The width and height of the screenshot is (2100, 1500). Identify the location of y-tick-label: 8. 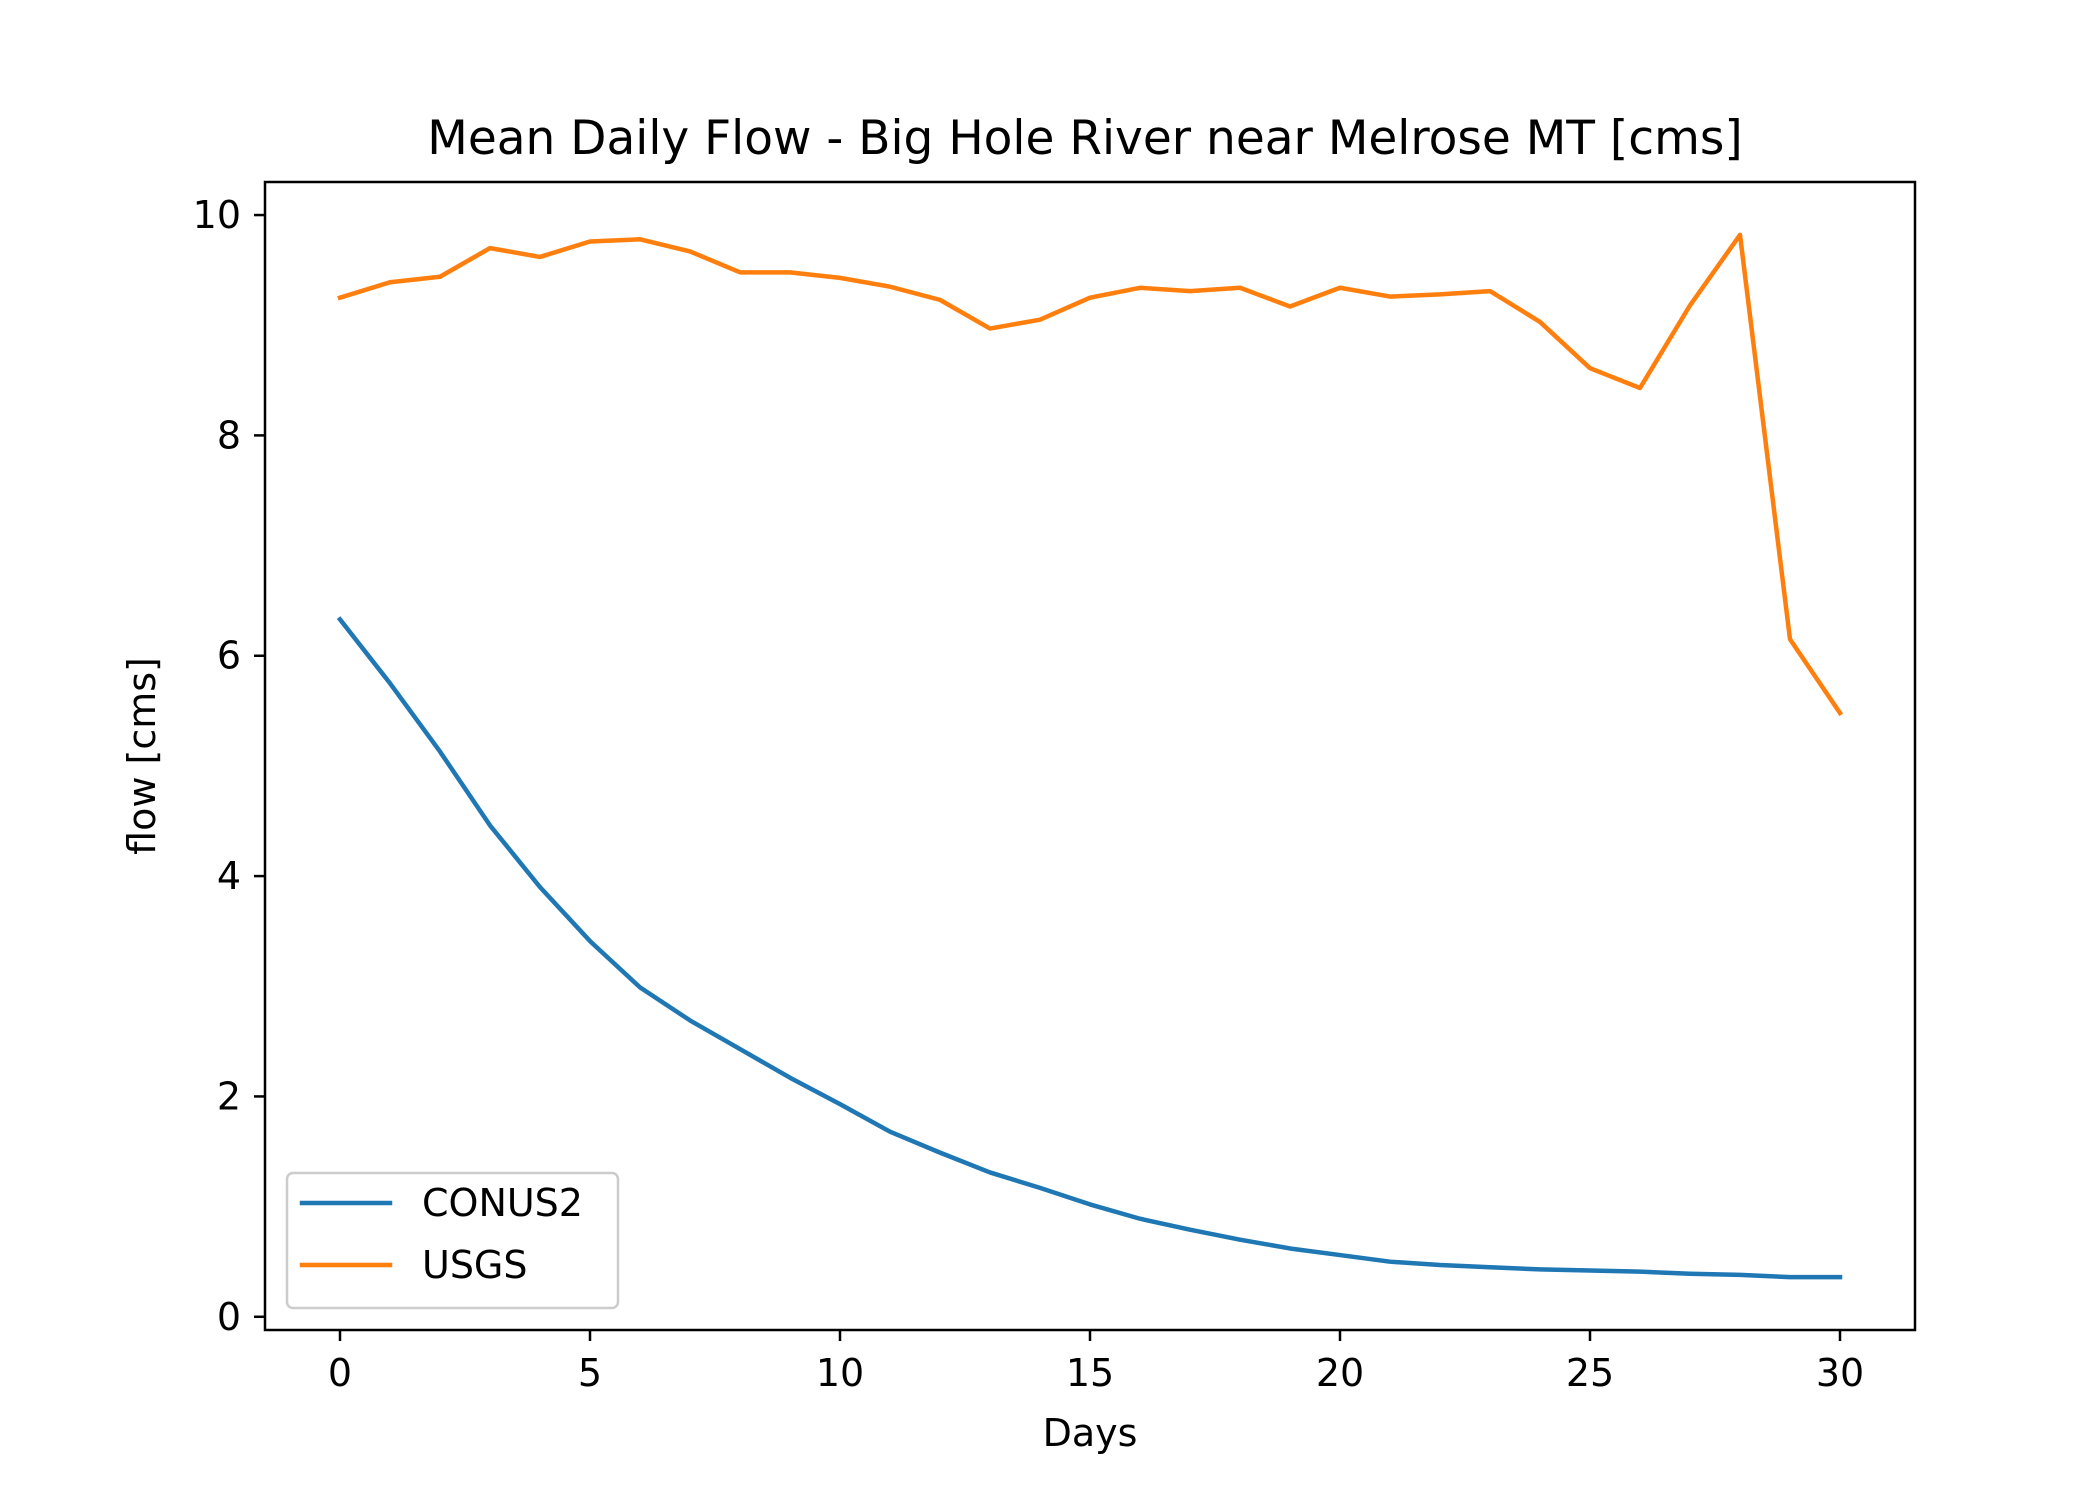
(229, 435).